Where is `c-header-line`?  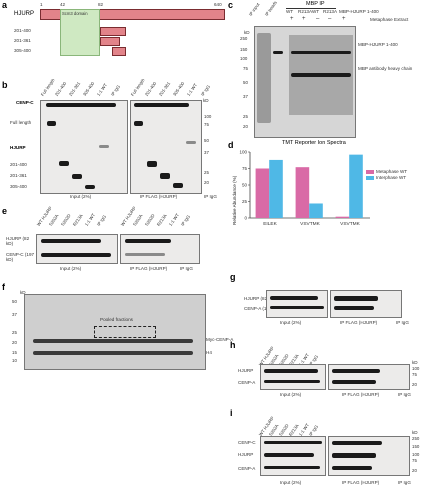
c-header-line is located at coordinates (311, 8).